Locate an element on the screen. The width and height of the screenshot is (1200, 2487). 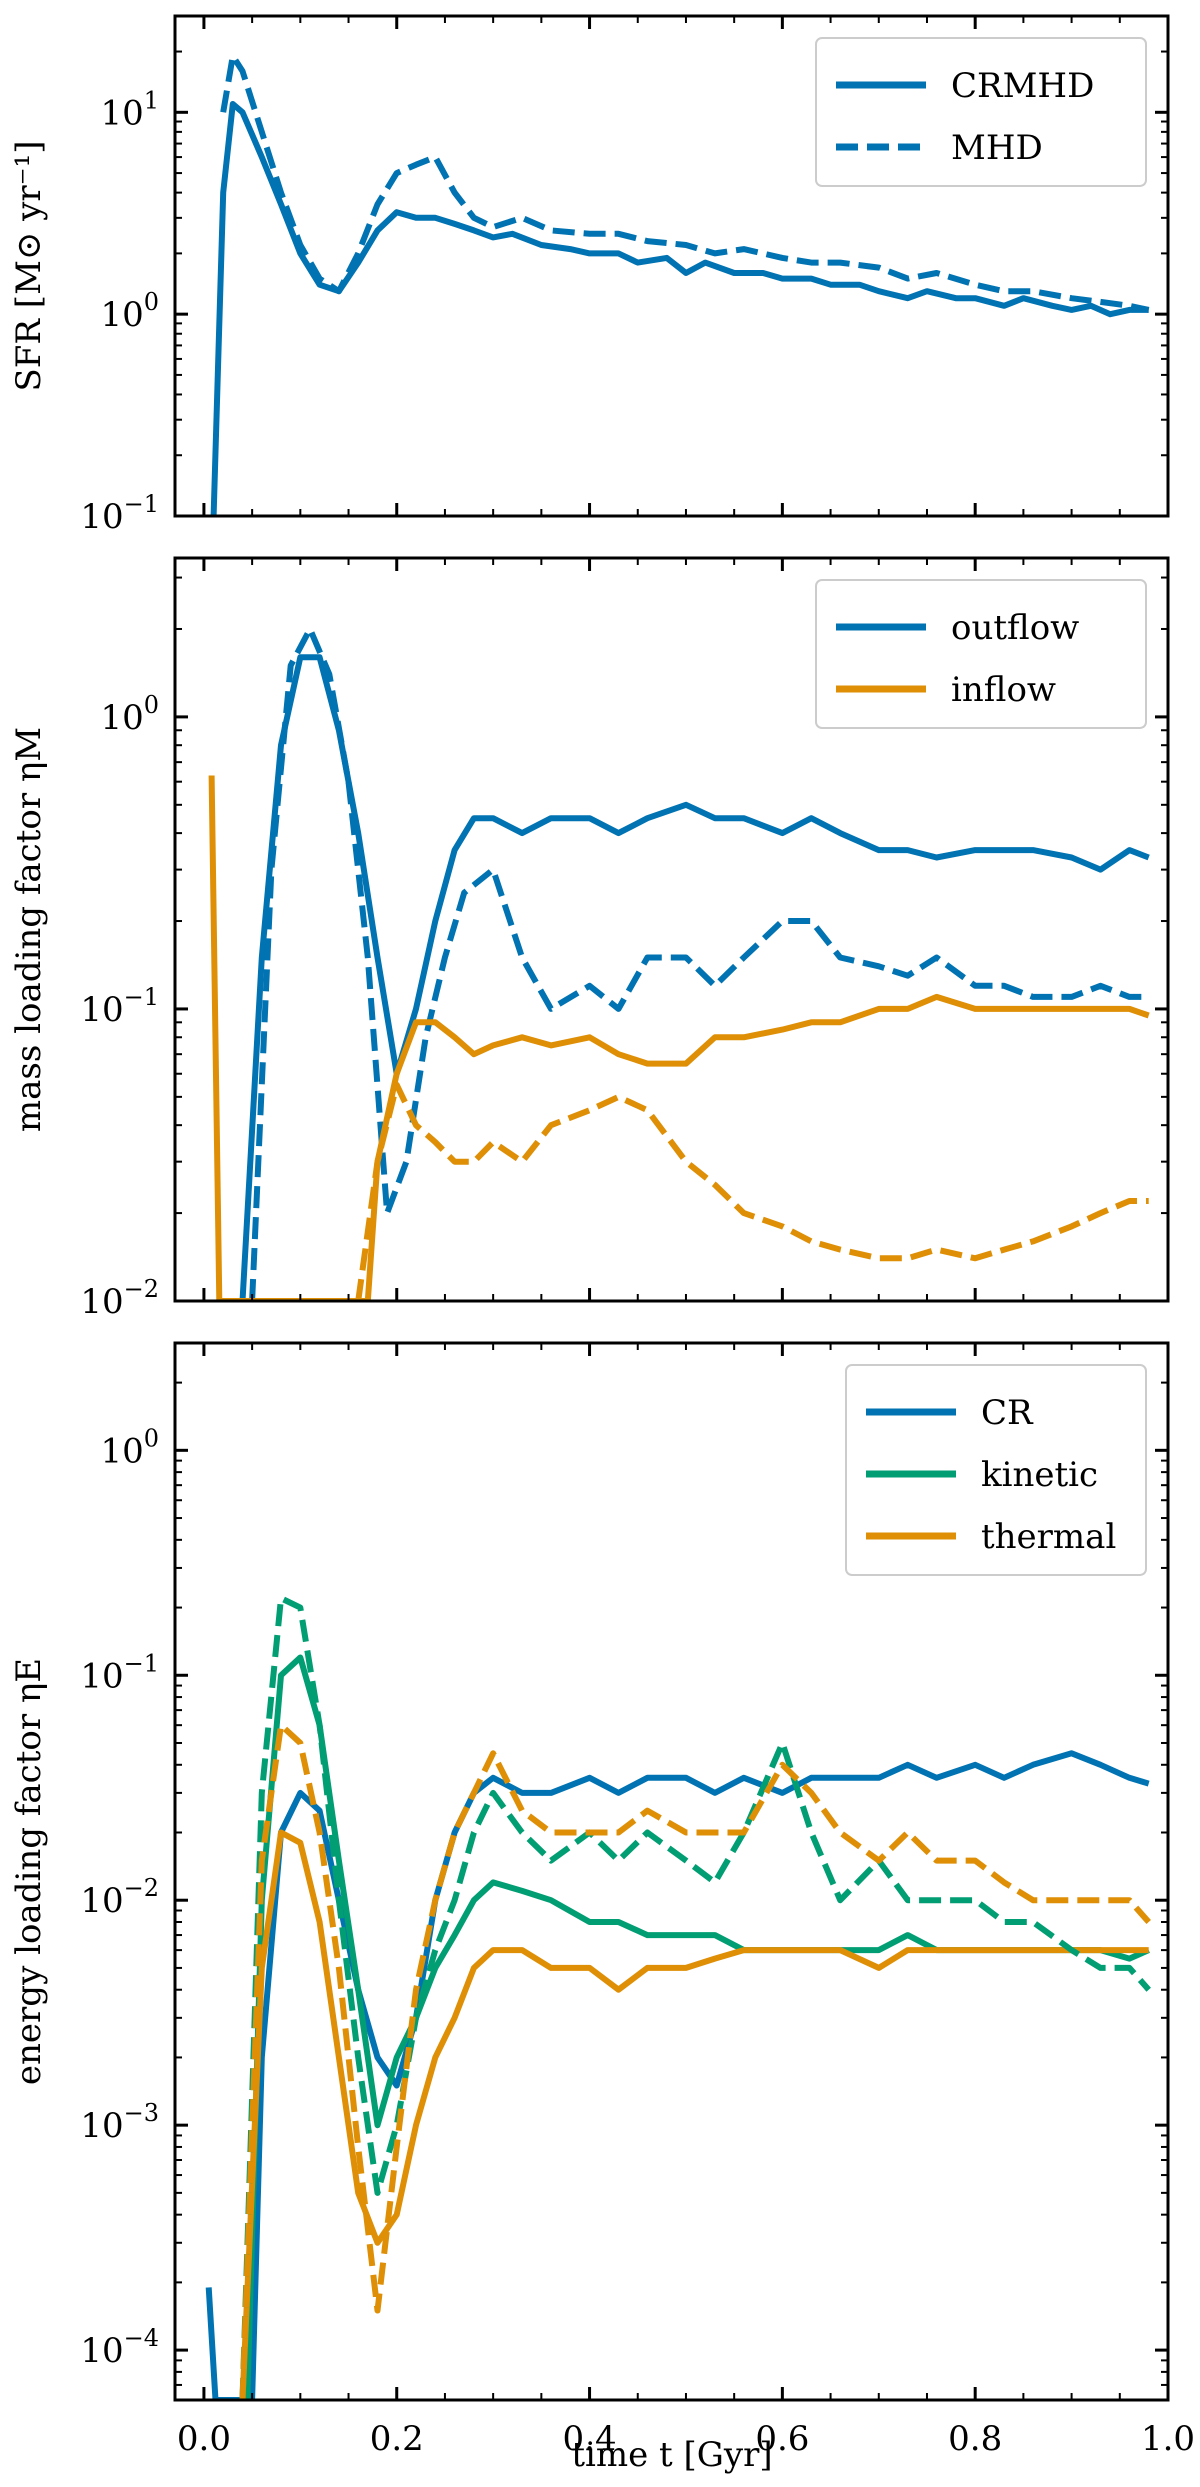
series-line-mhd is located at coordinates (685, 183).